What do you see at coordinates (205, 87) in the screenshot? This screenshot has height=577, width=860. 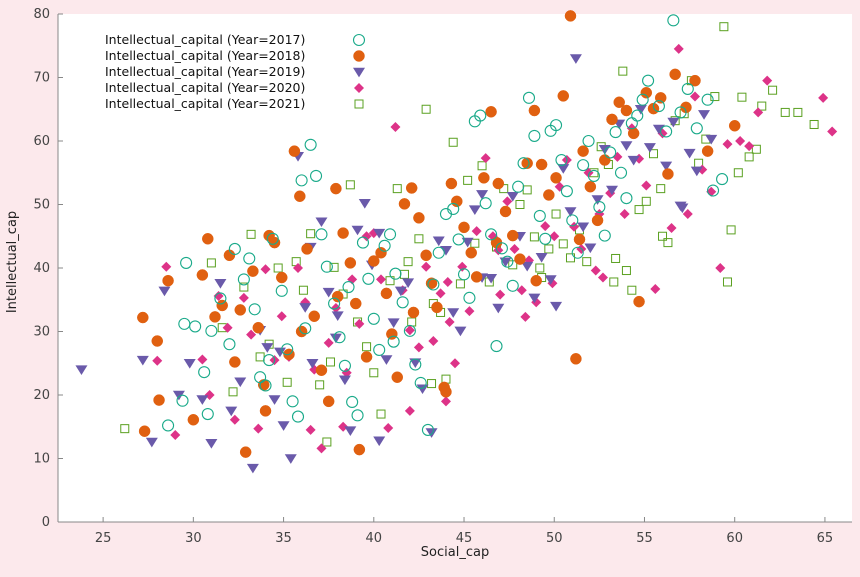 I see `legend-entry-label: Intellectual_capital (Year=2020)` at bounding box center [205, 87].